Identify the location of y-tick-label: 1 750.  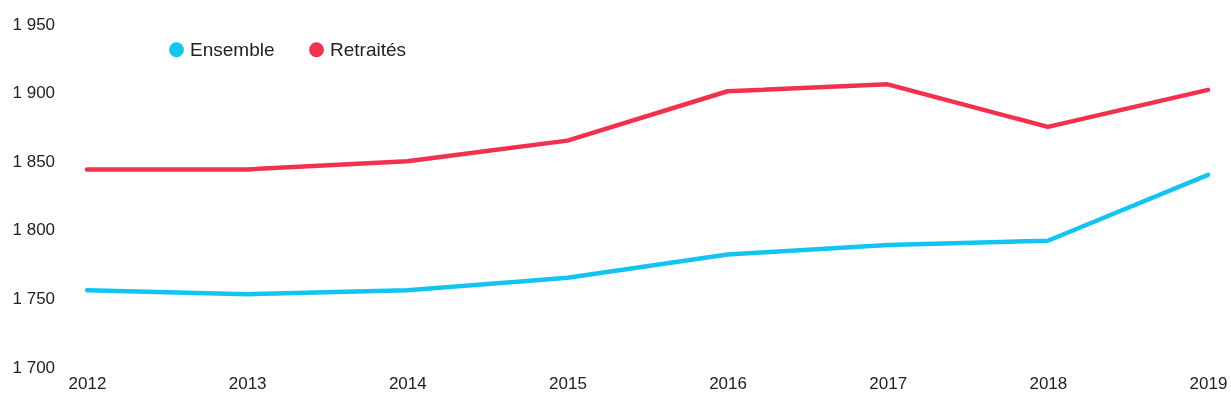
(34, 298).